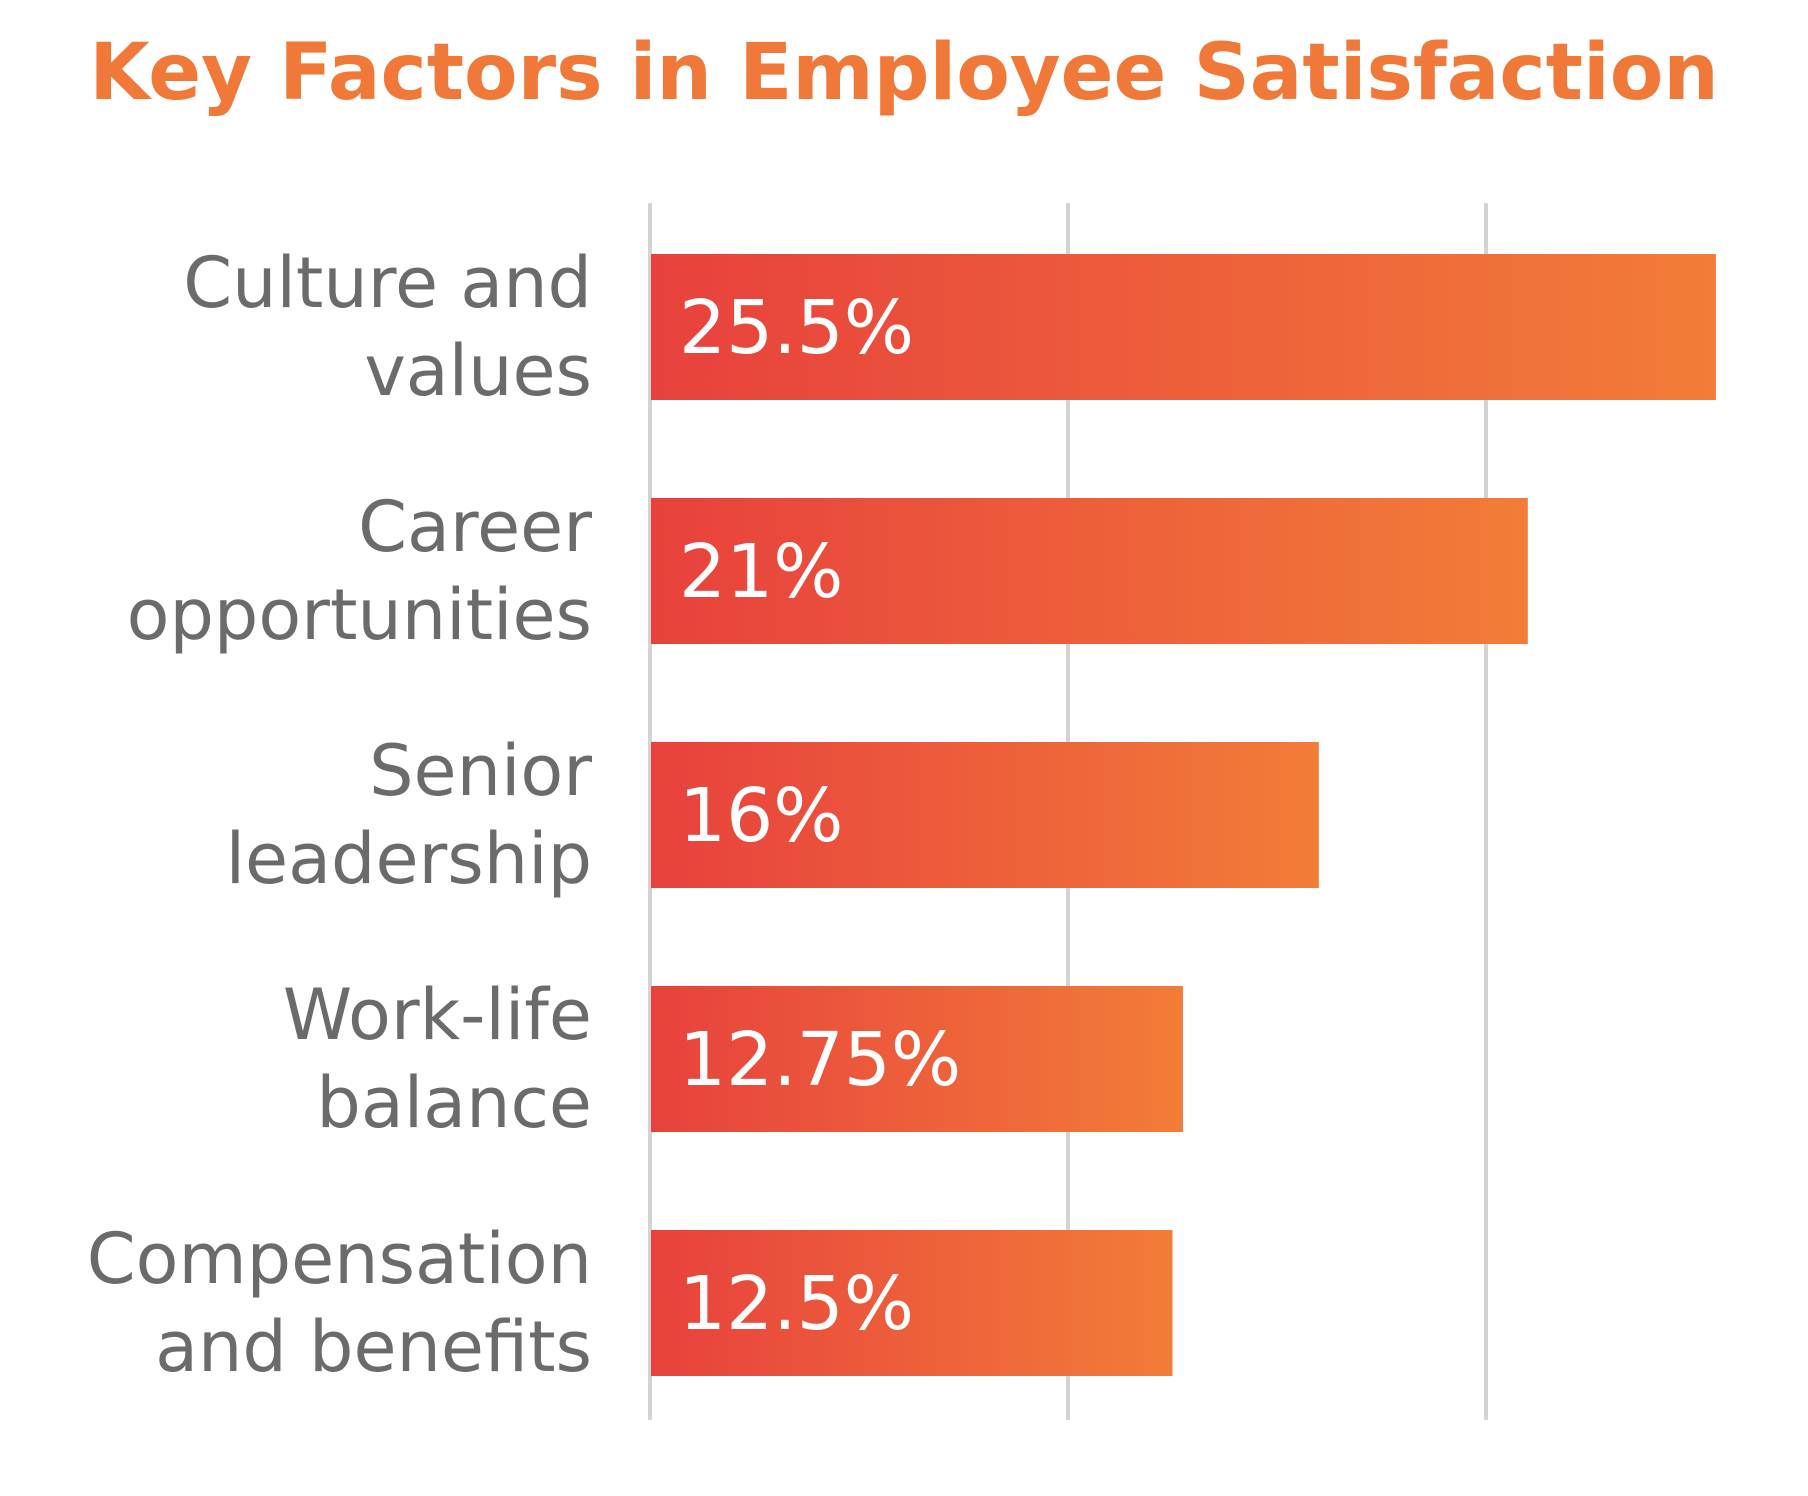 This screenshot has height=1496, width=1808. I want to click on category-label-0-line-1: values, so click(478, 371).